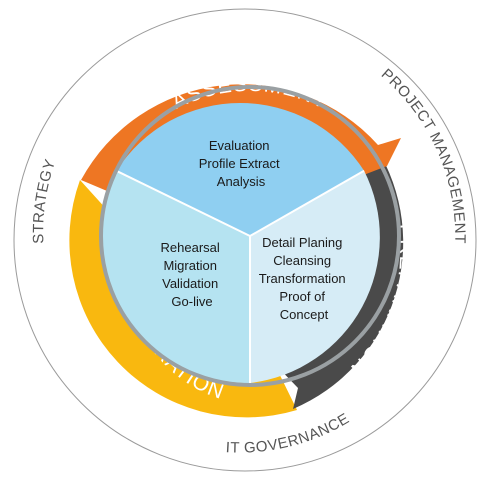 The width and height of the screenshot is (500, 477). I want to click on segment-left-text: Rehearsal Migration Validation Go-live, so click(192, 274).